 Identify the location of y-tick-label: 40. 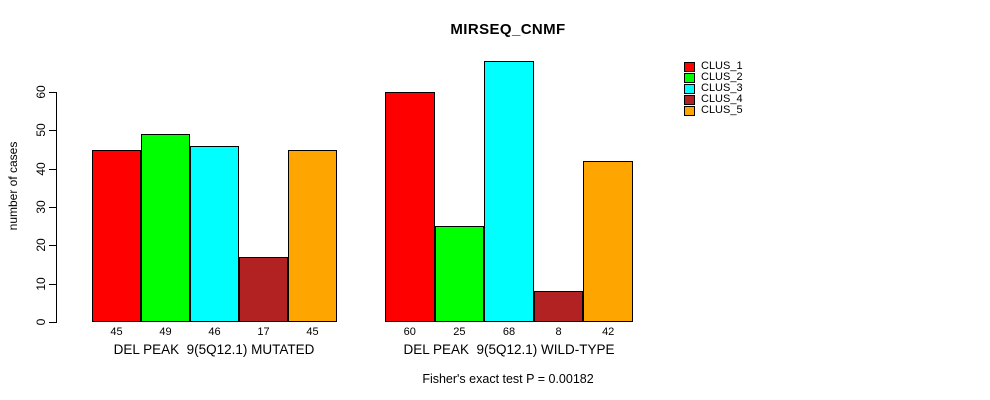
(41, 169).